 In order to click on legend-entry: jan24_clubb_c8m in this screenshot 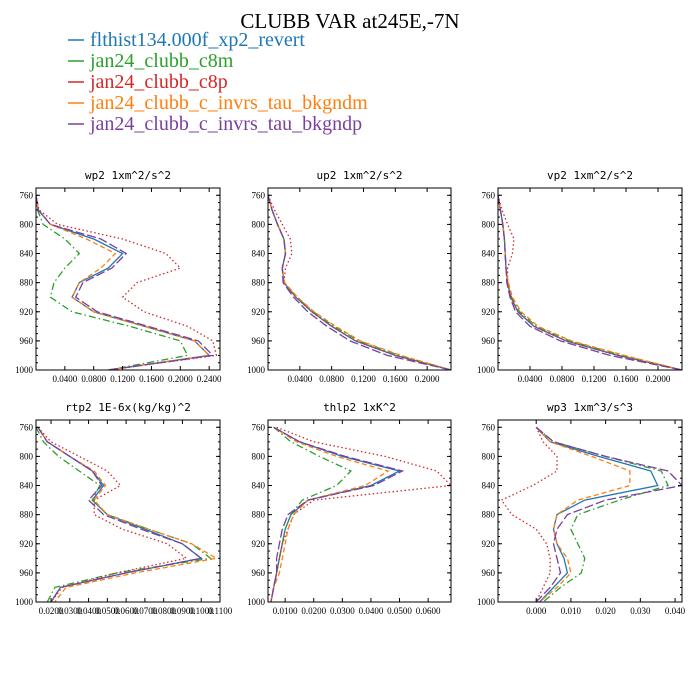, I will do `click(151, 61)`.